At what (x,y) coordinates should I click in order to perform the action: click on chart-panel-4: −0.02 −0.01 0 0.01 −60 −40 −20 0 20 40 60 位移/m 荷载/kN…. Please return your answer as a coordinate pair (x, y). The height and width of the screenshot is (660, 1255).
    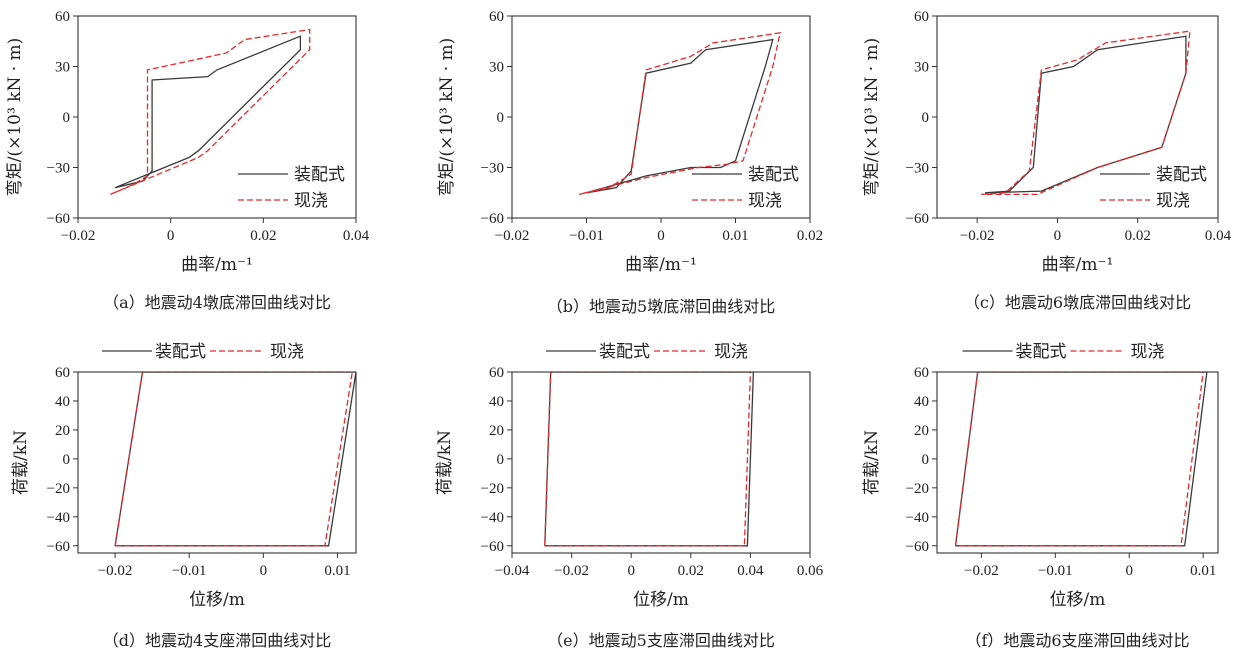
    Looking at the image, I should click on (184, 496).